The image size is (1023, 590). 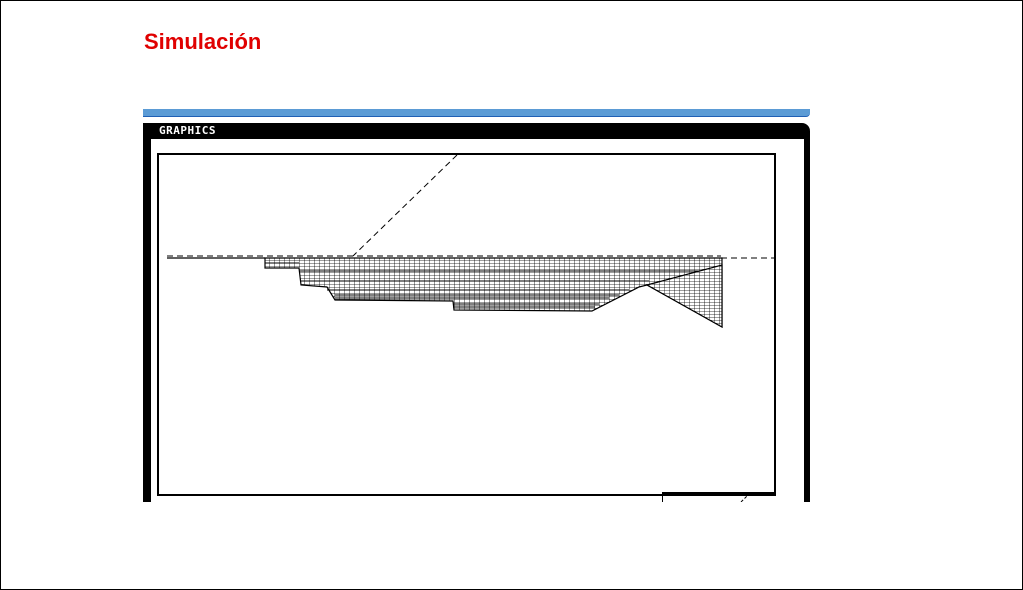 I want to click on stepped-profile-outline, so click(x=493, y=293).